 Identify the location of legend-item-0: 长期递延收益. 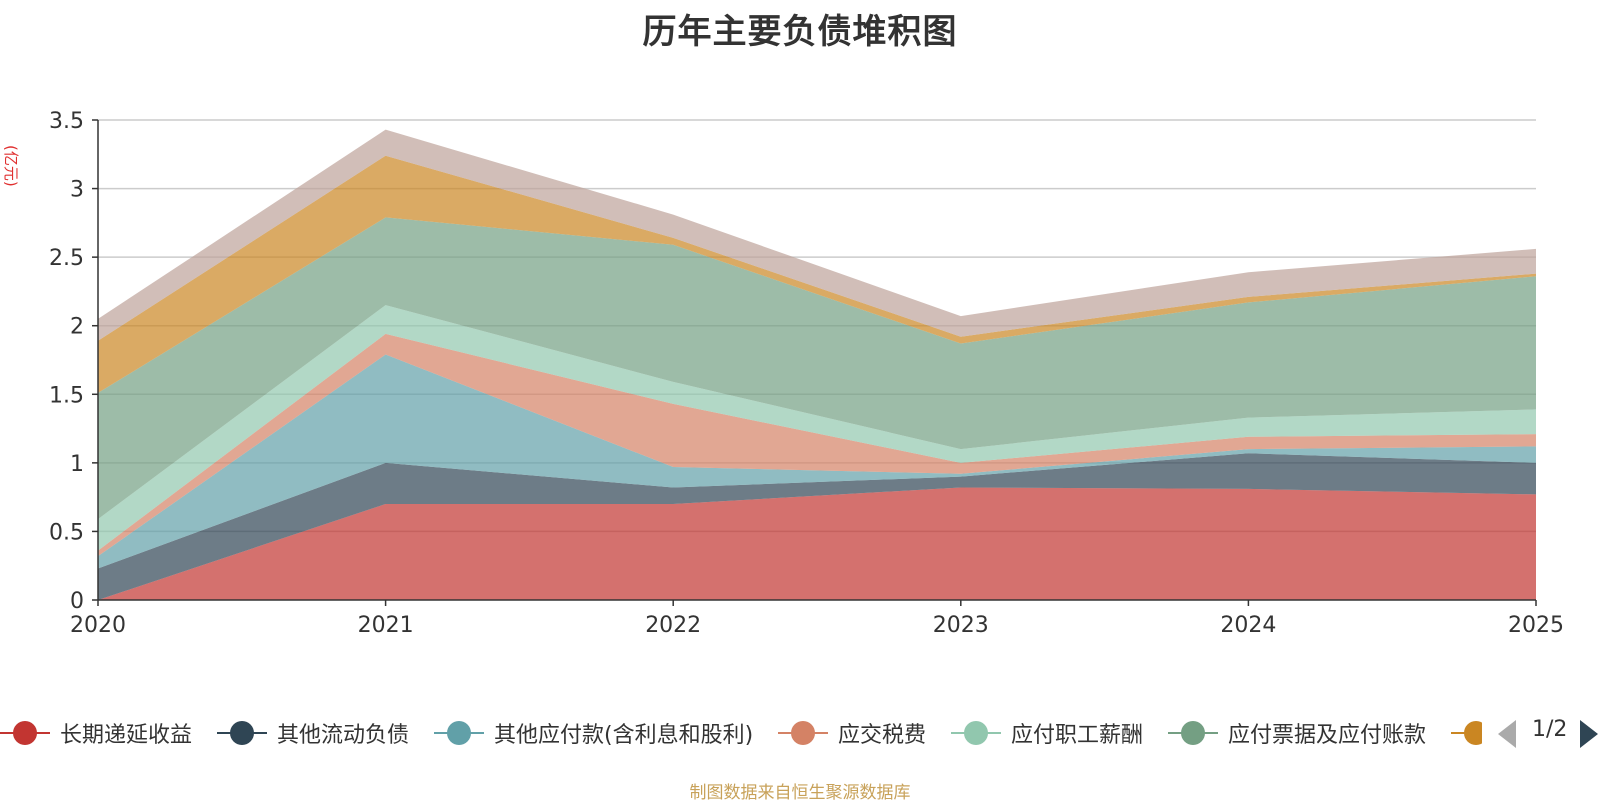
(96, 733).